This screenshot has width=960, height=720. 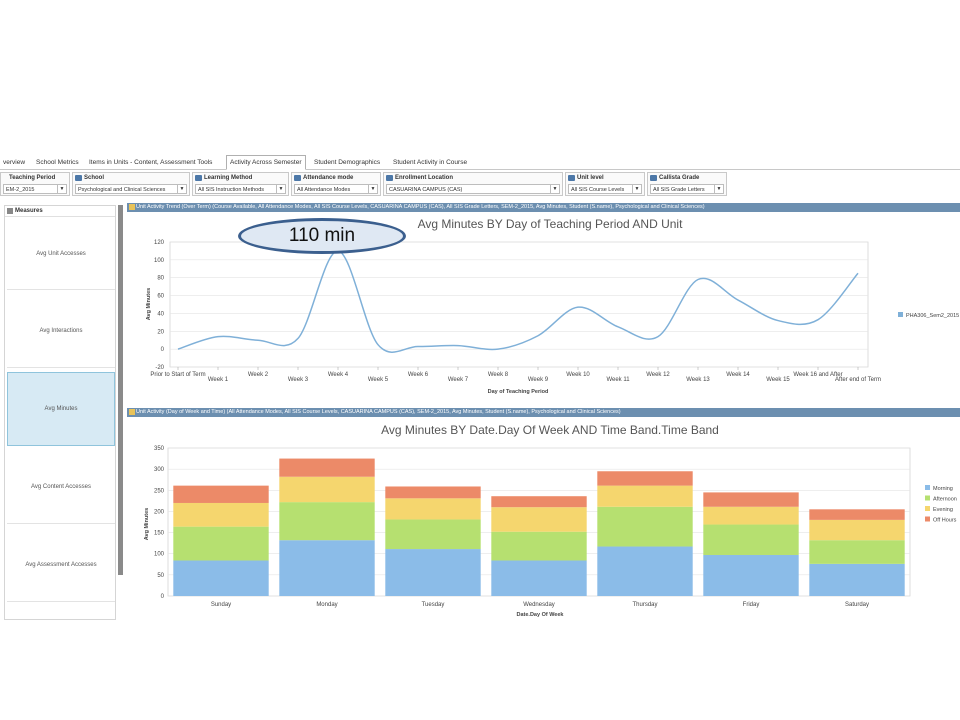 I want to click on chart2-legend-label: Evening, so click(x=943, y=510).